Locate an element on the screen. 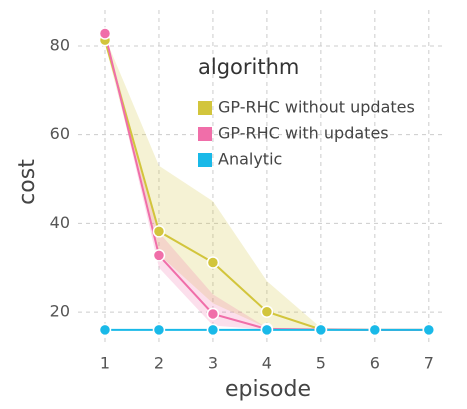  legend-title: algorithm is located at coordinates (248, 67).